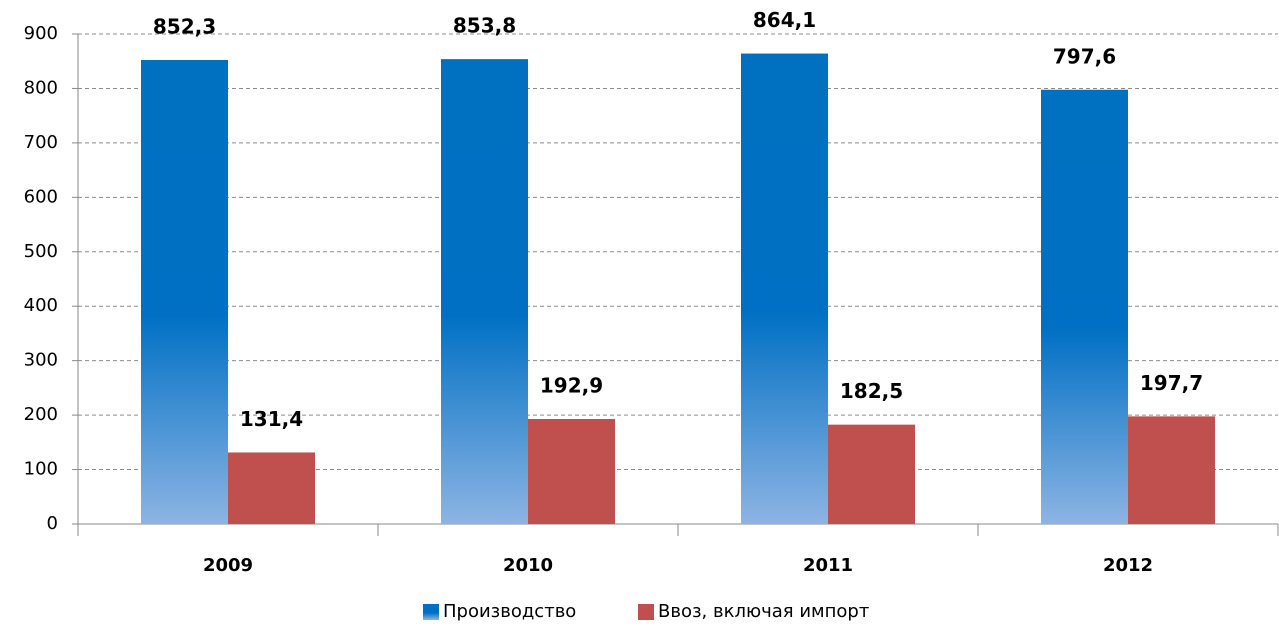 Image resolution: width=1279 pixels, height=635 pixels. What do you see at coordinates (41, 142) in the screenshot?
I see `y-tick-label: 700` at bounding box center [41, 142].